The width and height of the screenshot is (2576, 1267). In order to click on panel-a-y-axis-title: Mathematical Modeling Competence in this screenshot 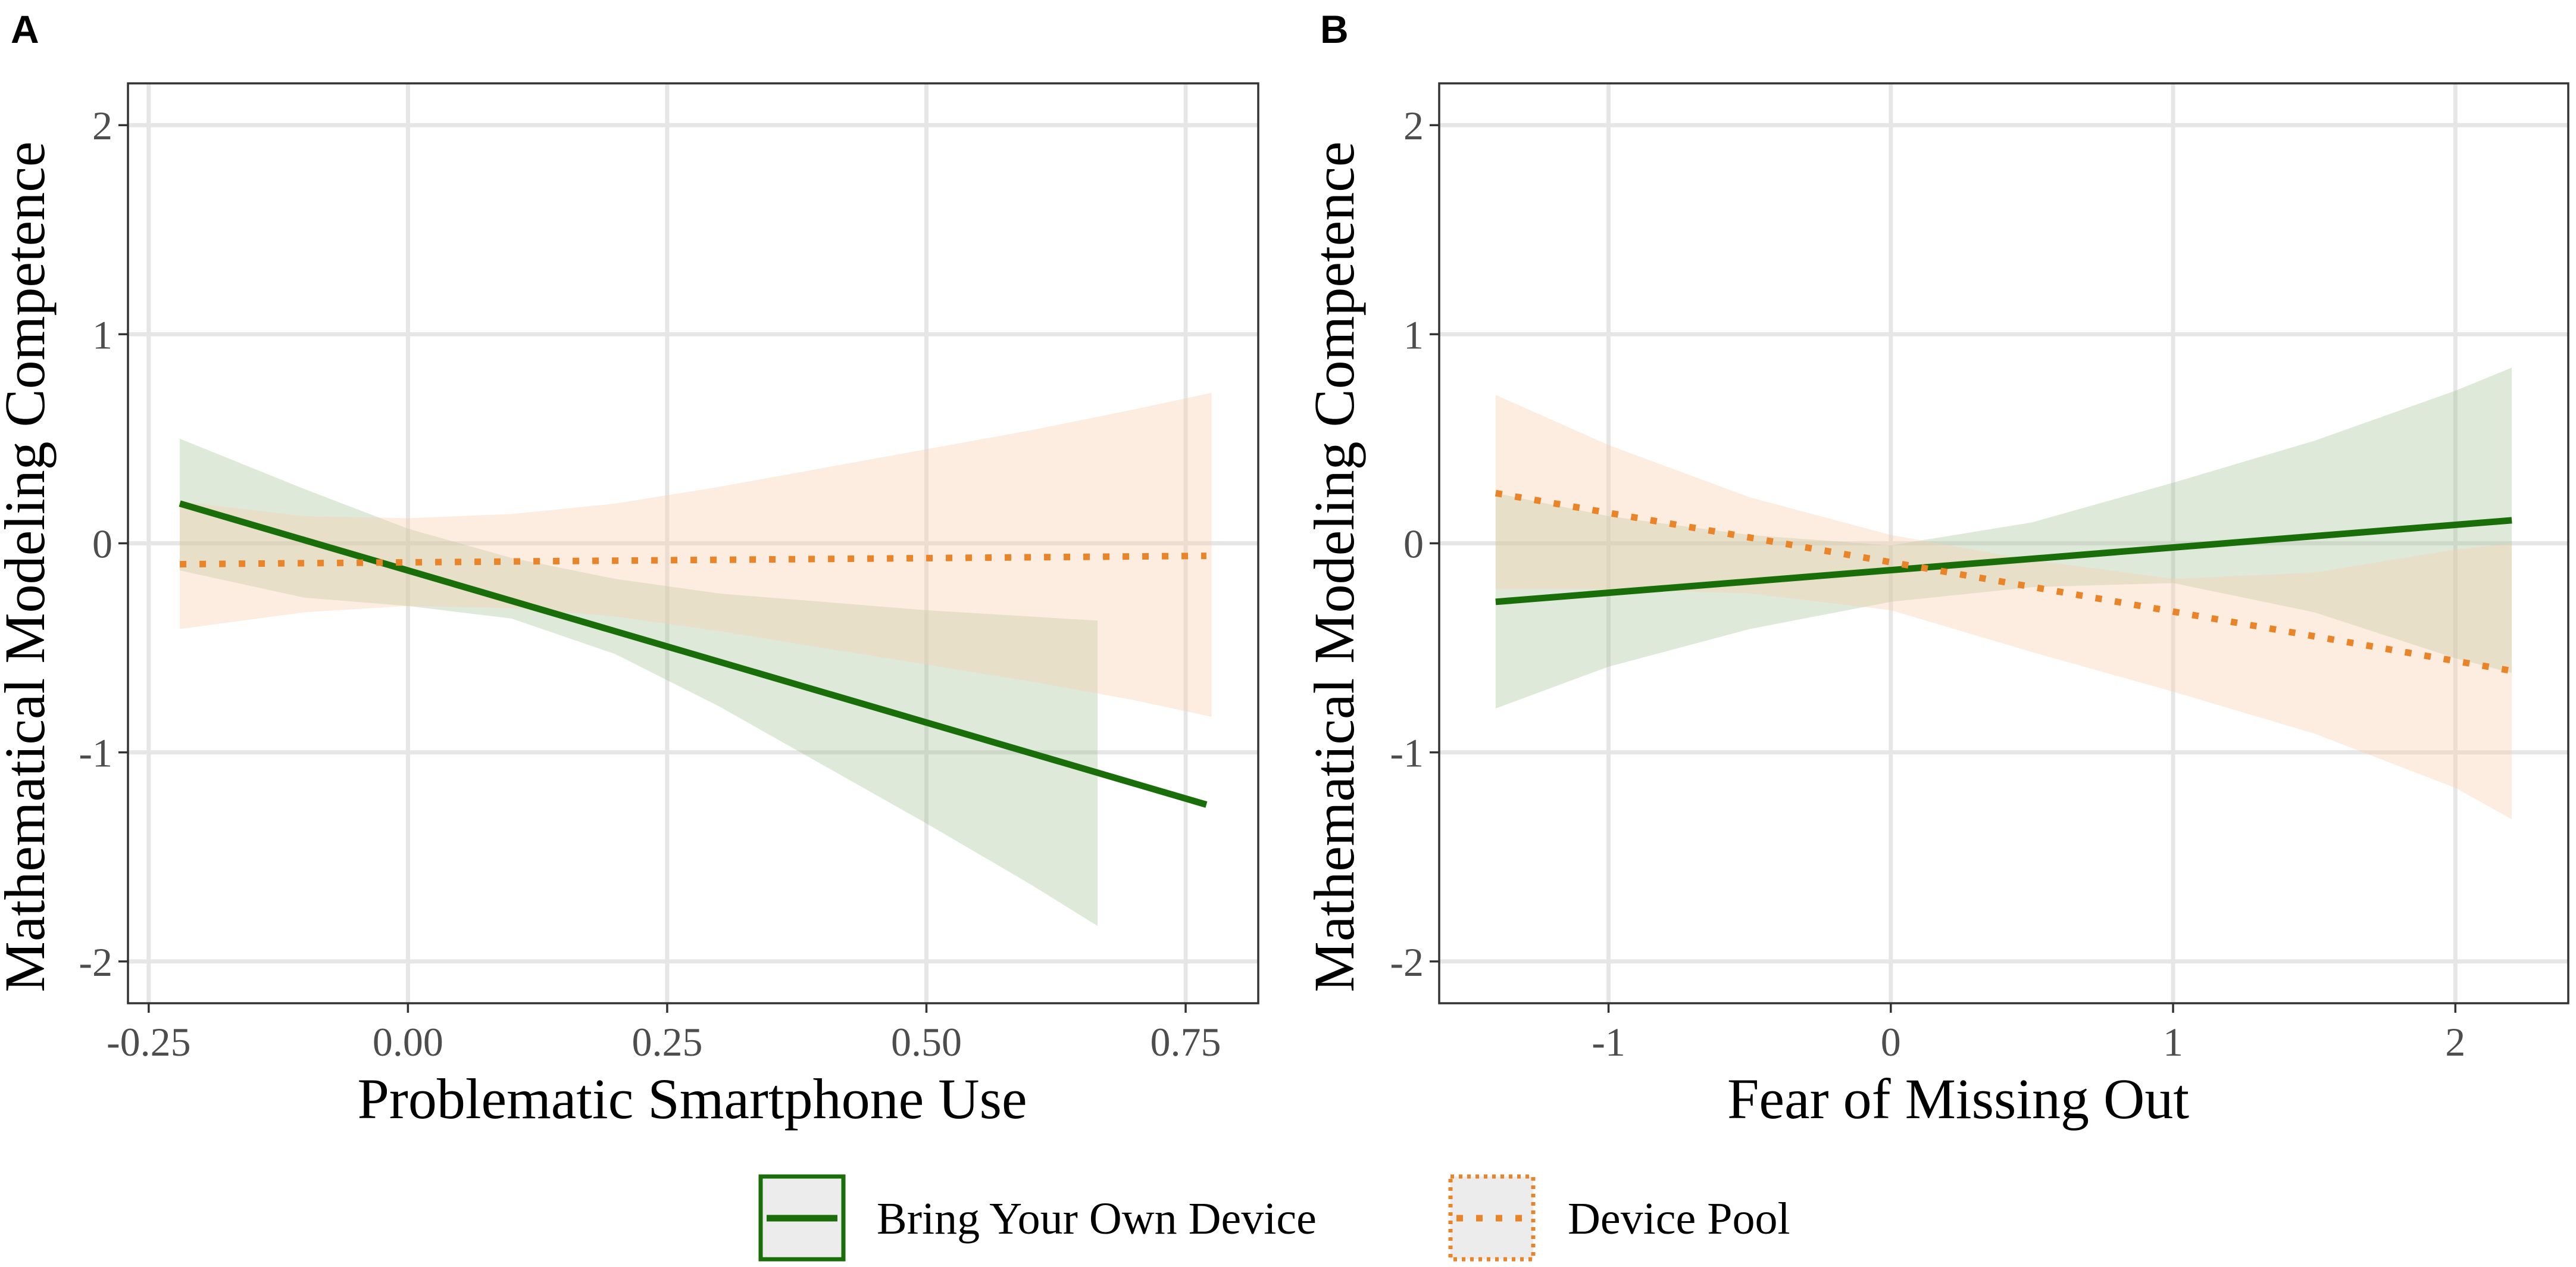, I will do `click(28, 567)`.